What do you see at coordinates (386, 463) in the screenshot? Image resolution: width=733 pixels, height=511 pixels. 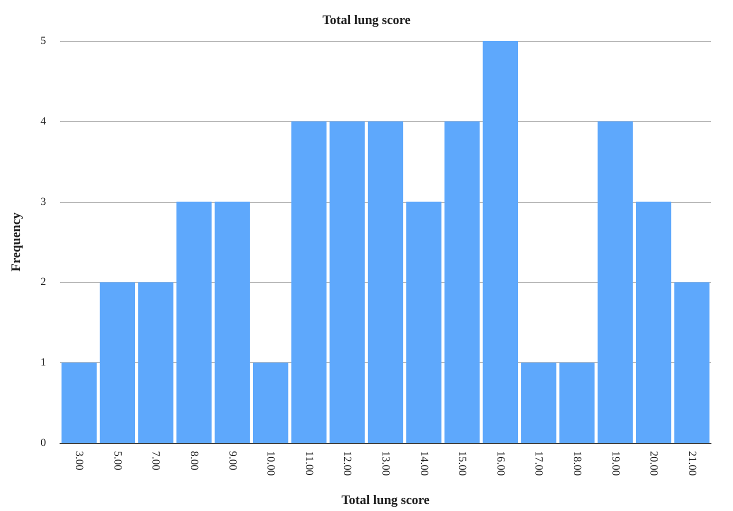 I see `x-tick-label: 13.00` at bounding box center [386, 463].